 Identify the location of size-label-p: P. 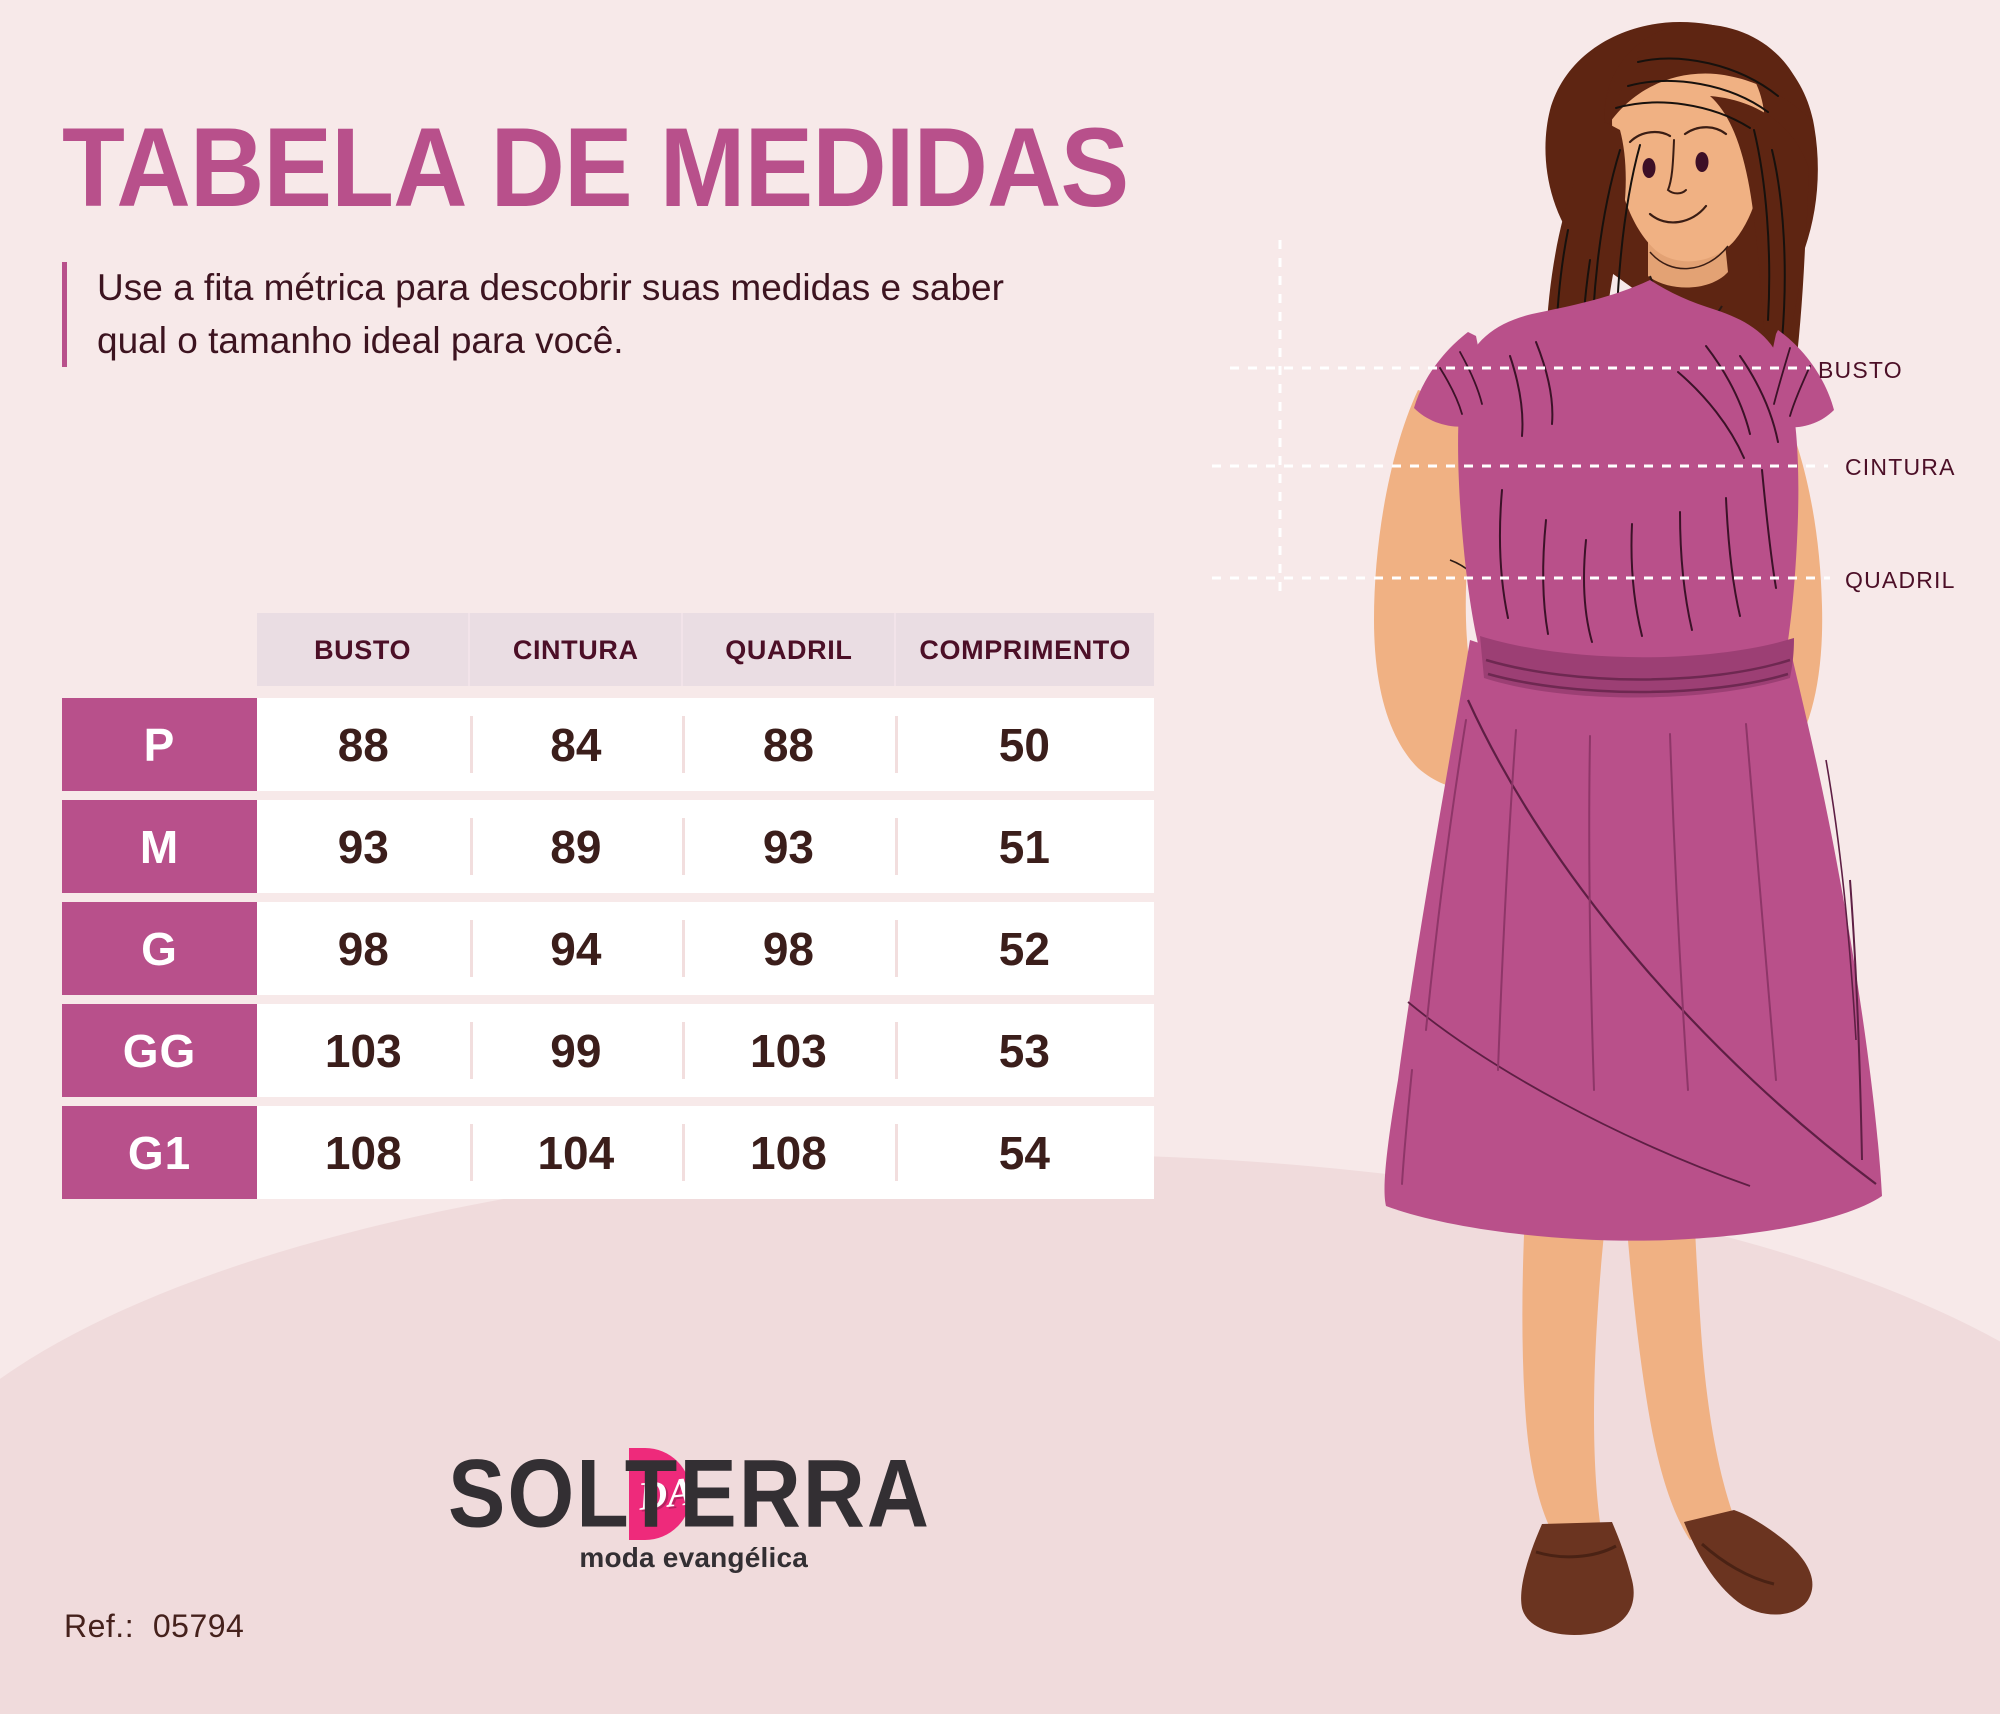
(159, 744).